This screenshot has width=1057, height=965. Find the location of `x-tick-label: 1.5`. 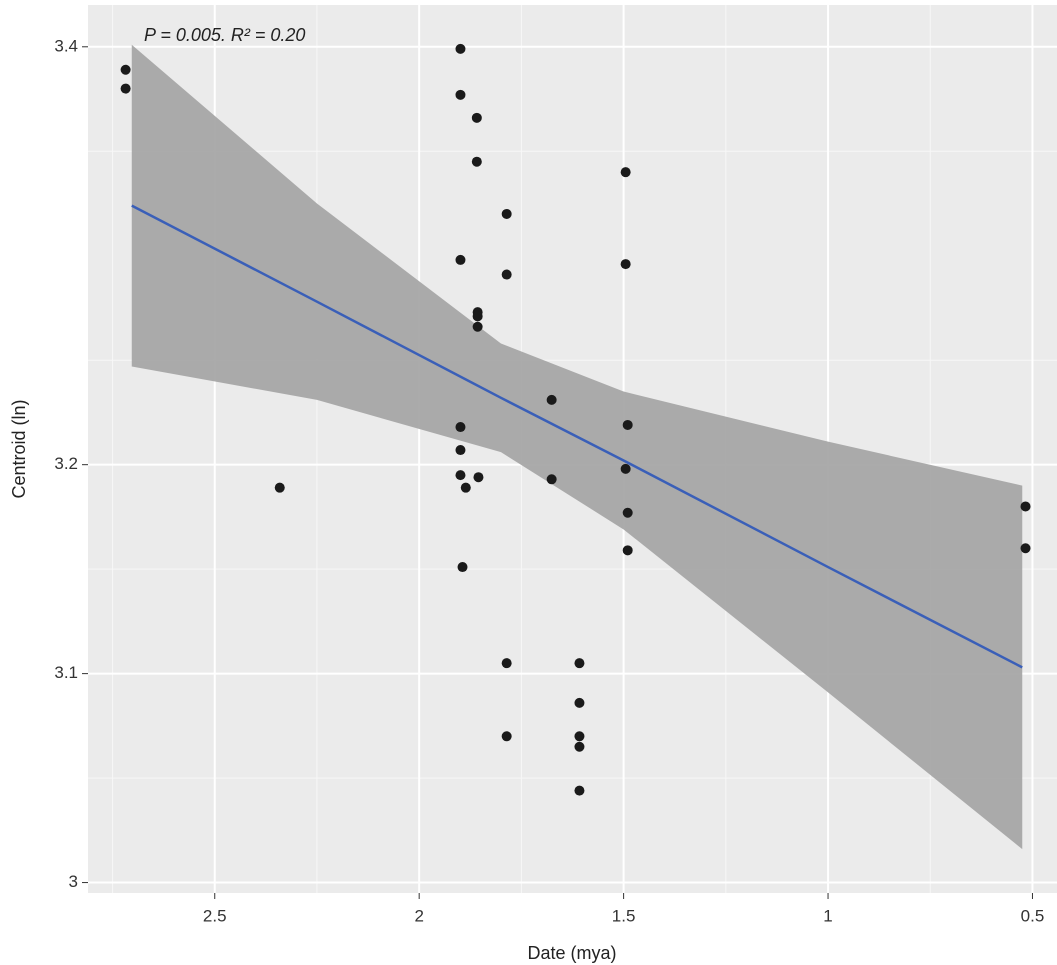

x-tick-label: 1.5 is located at coordinates (624, 915).